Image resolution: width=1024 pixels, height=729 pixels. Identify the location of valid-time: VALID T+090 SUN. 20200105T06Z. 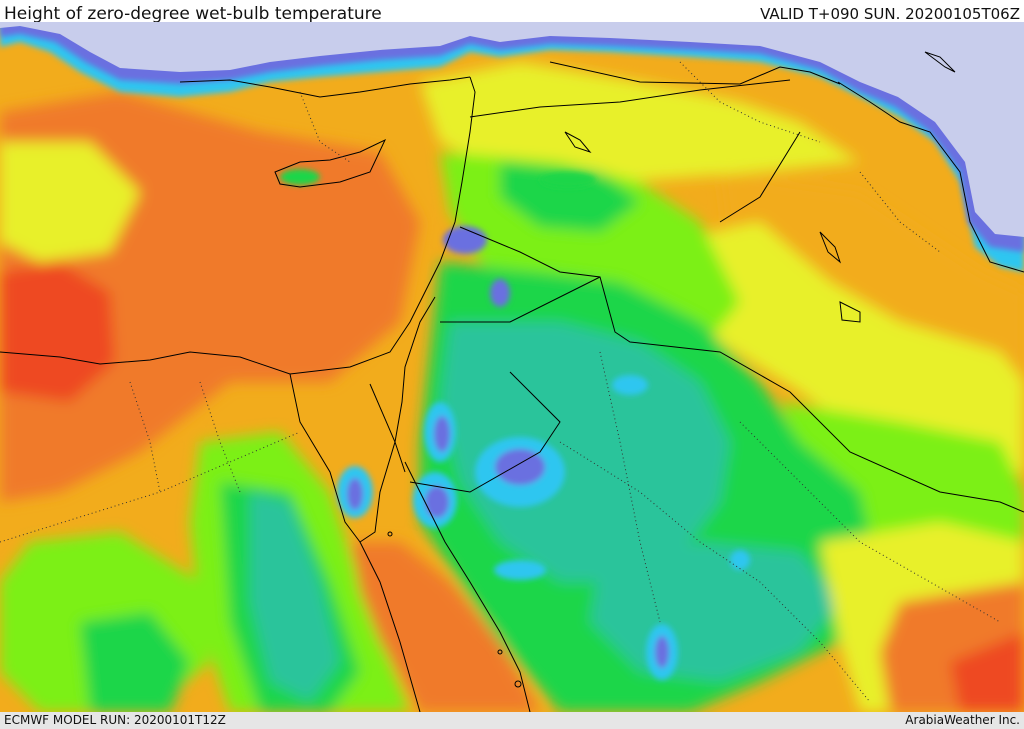
(890, 13).